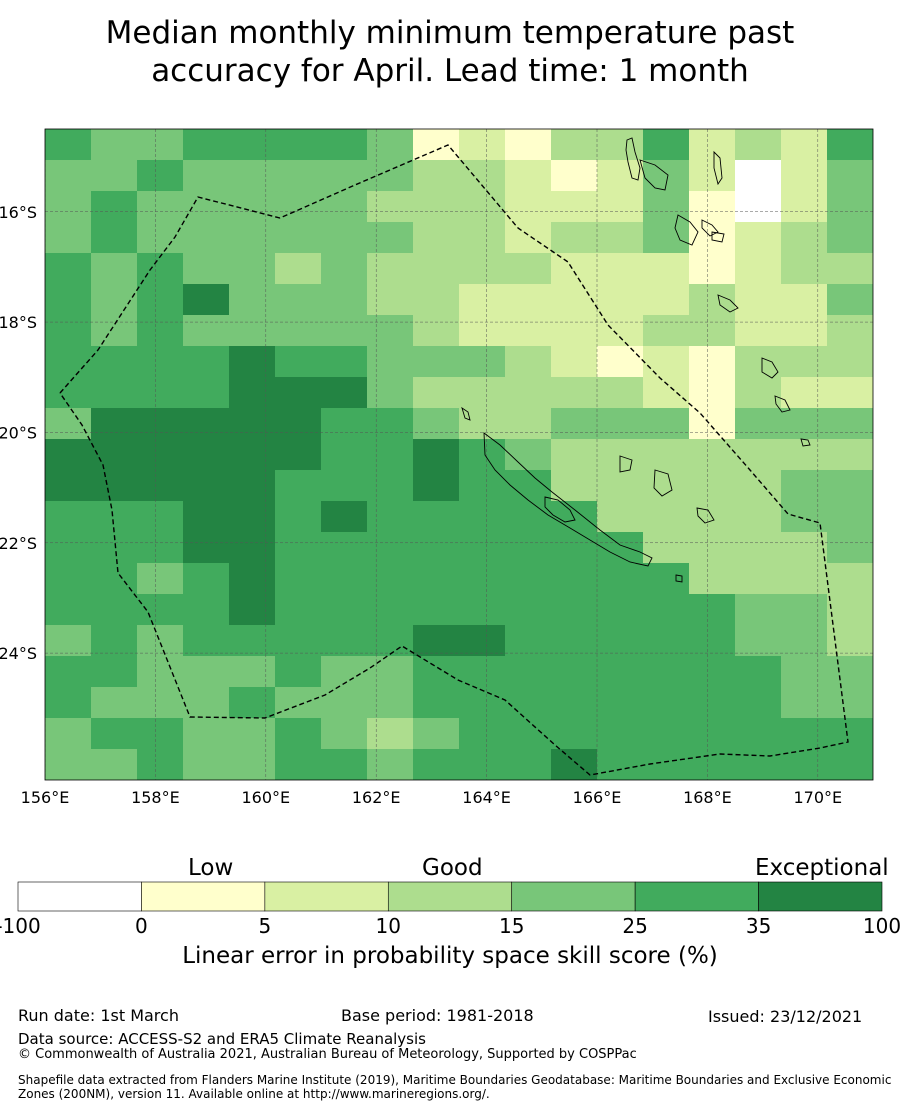 Image resolution: width=900 pixels, height=1110 pixels. Describe the element at coordinates (568, 499) in the screenshot. I see `island-outline` at that location.